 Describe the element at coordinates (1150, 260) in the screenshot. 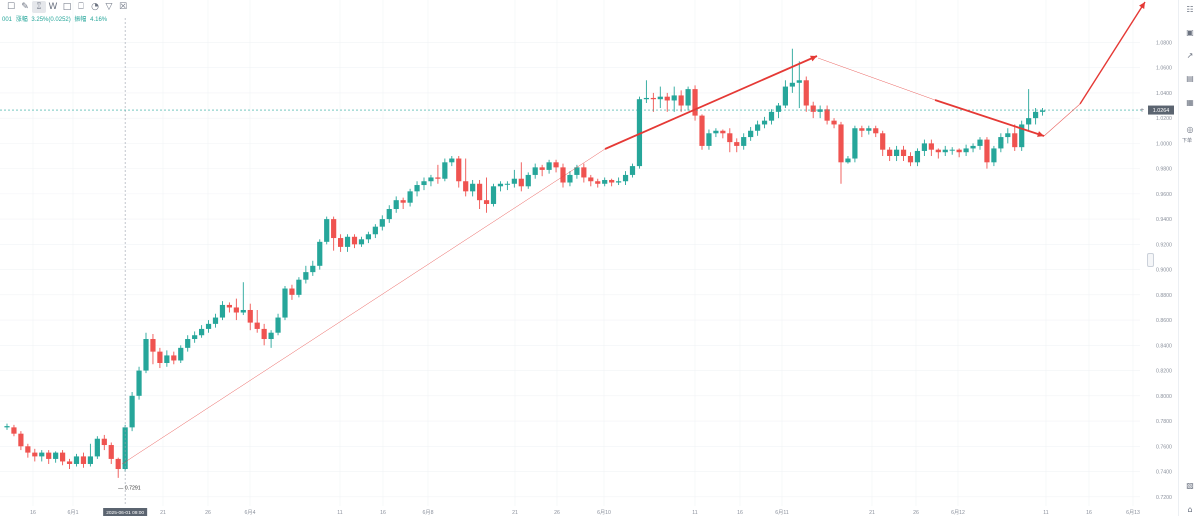

I see `axis-resize-handle` at that location.